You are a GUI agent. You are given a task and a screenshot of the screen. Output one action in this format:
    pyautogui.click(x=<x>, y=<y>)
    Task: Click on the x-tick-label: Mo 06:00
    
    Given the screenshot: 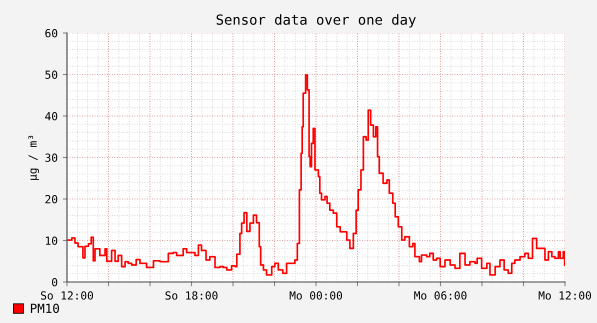 What is the action you would take?
    pyautogui.click(x=440, y=295)
    